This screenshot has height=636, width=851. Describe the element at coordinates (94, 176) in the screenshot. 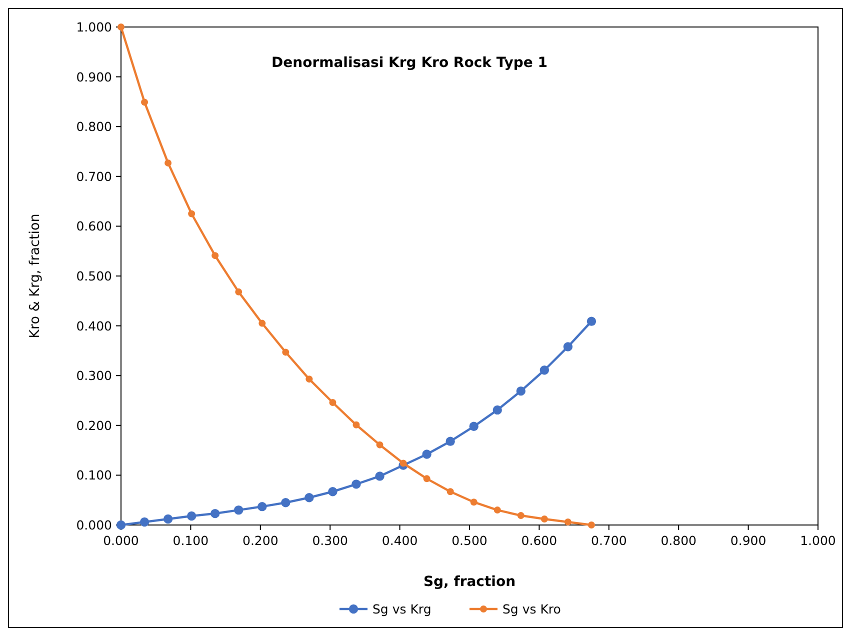

I see `y-tick-label: 0.700` at that location.